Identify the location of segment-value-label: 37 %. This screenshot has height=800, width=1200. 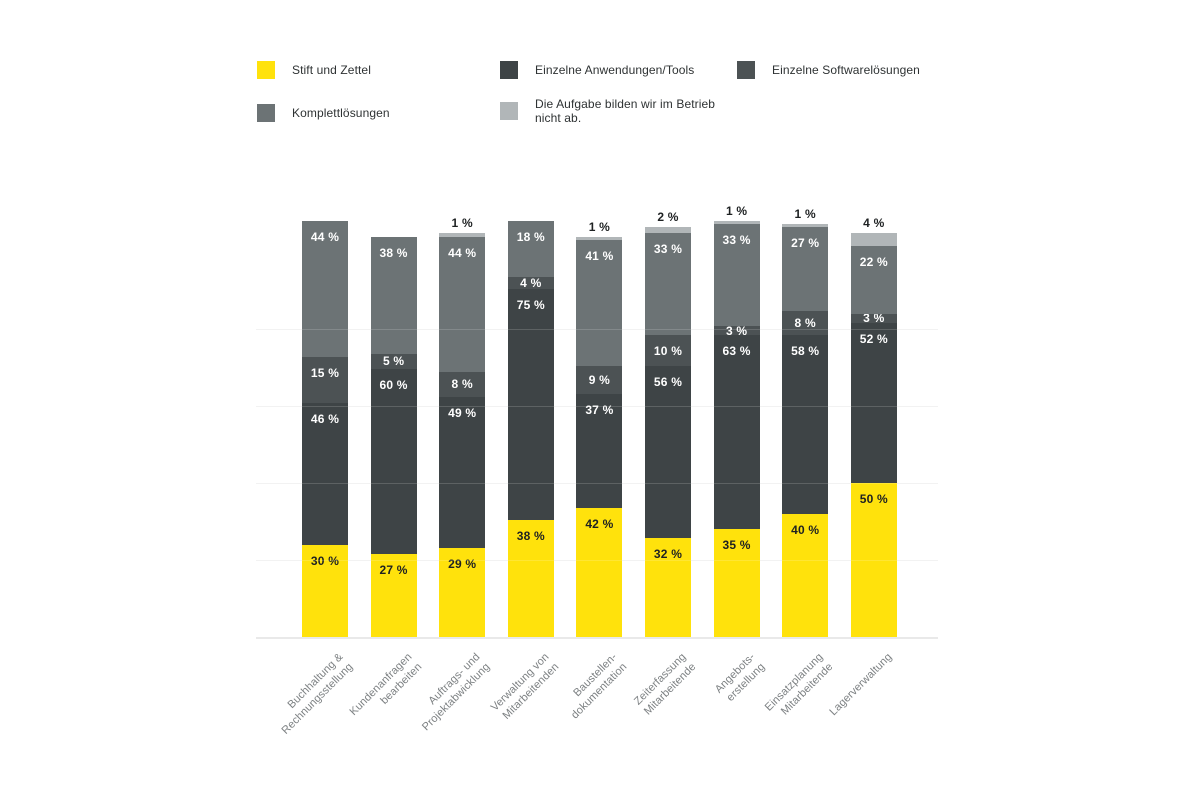
(599, 409).